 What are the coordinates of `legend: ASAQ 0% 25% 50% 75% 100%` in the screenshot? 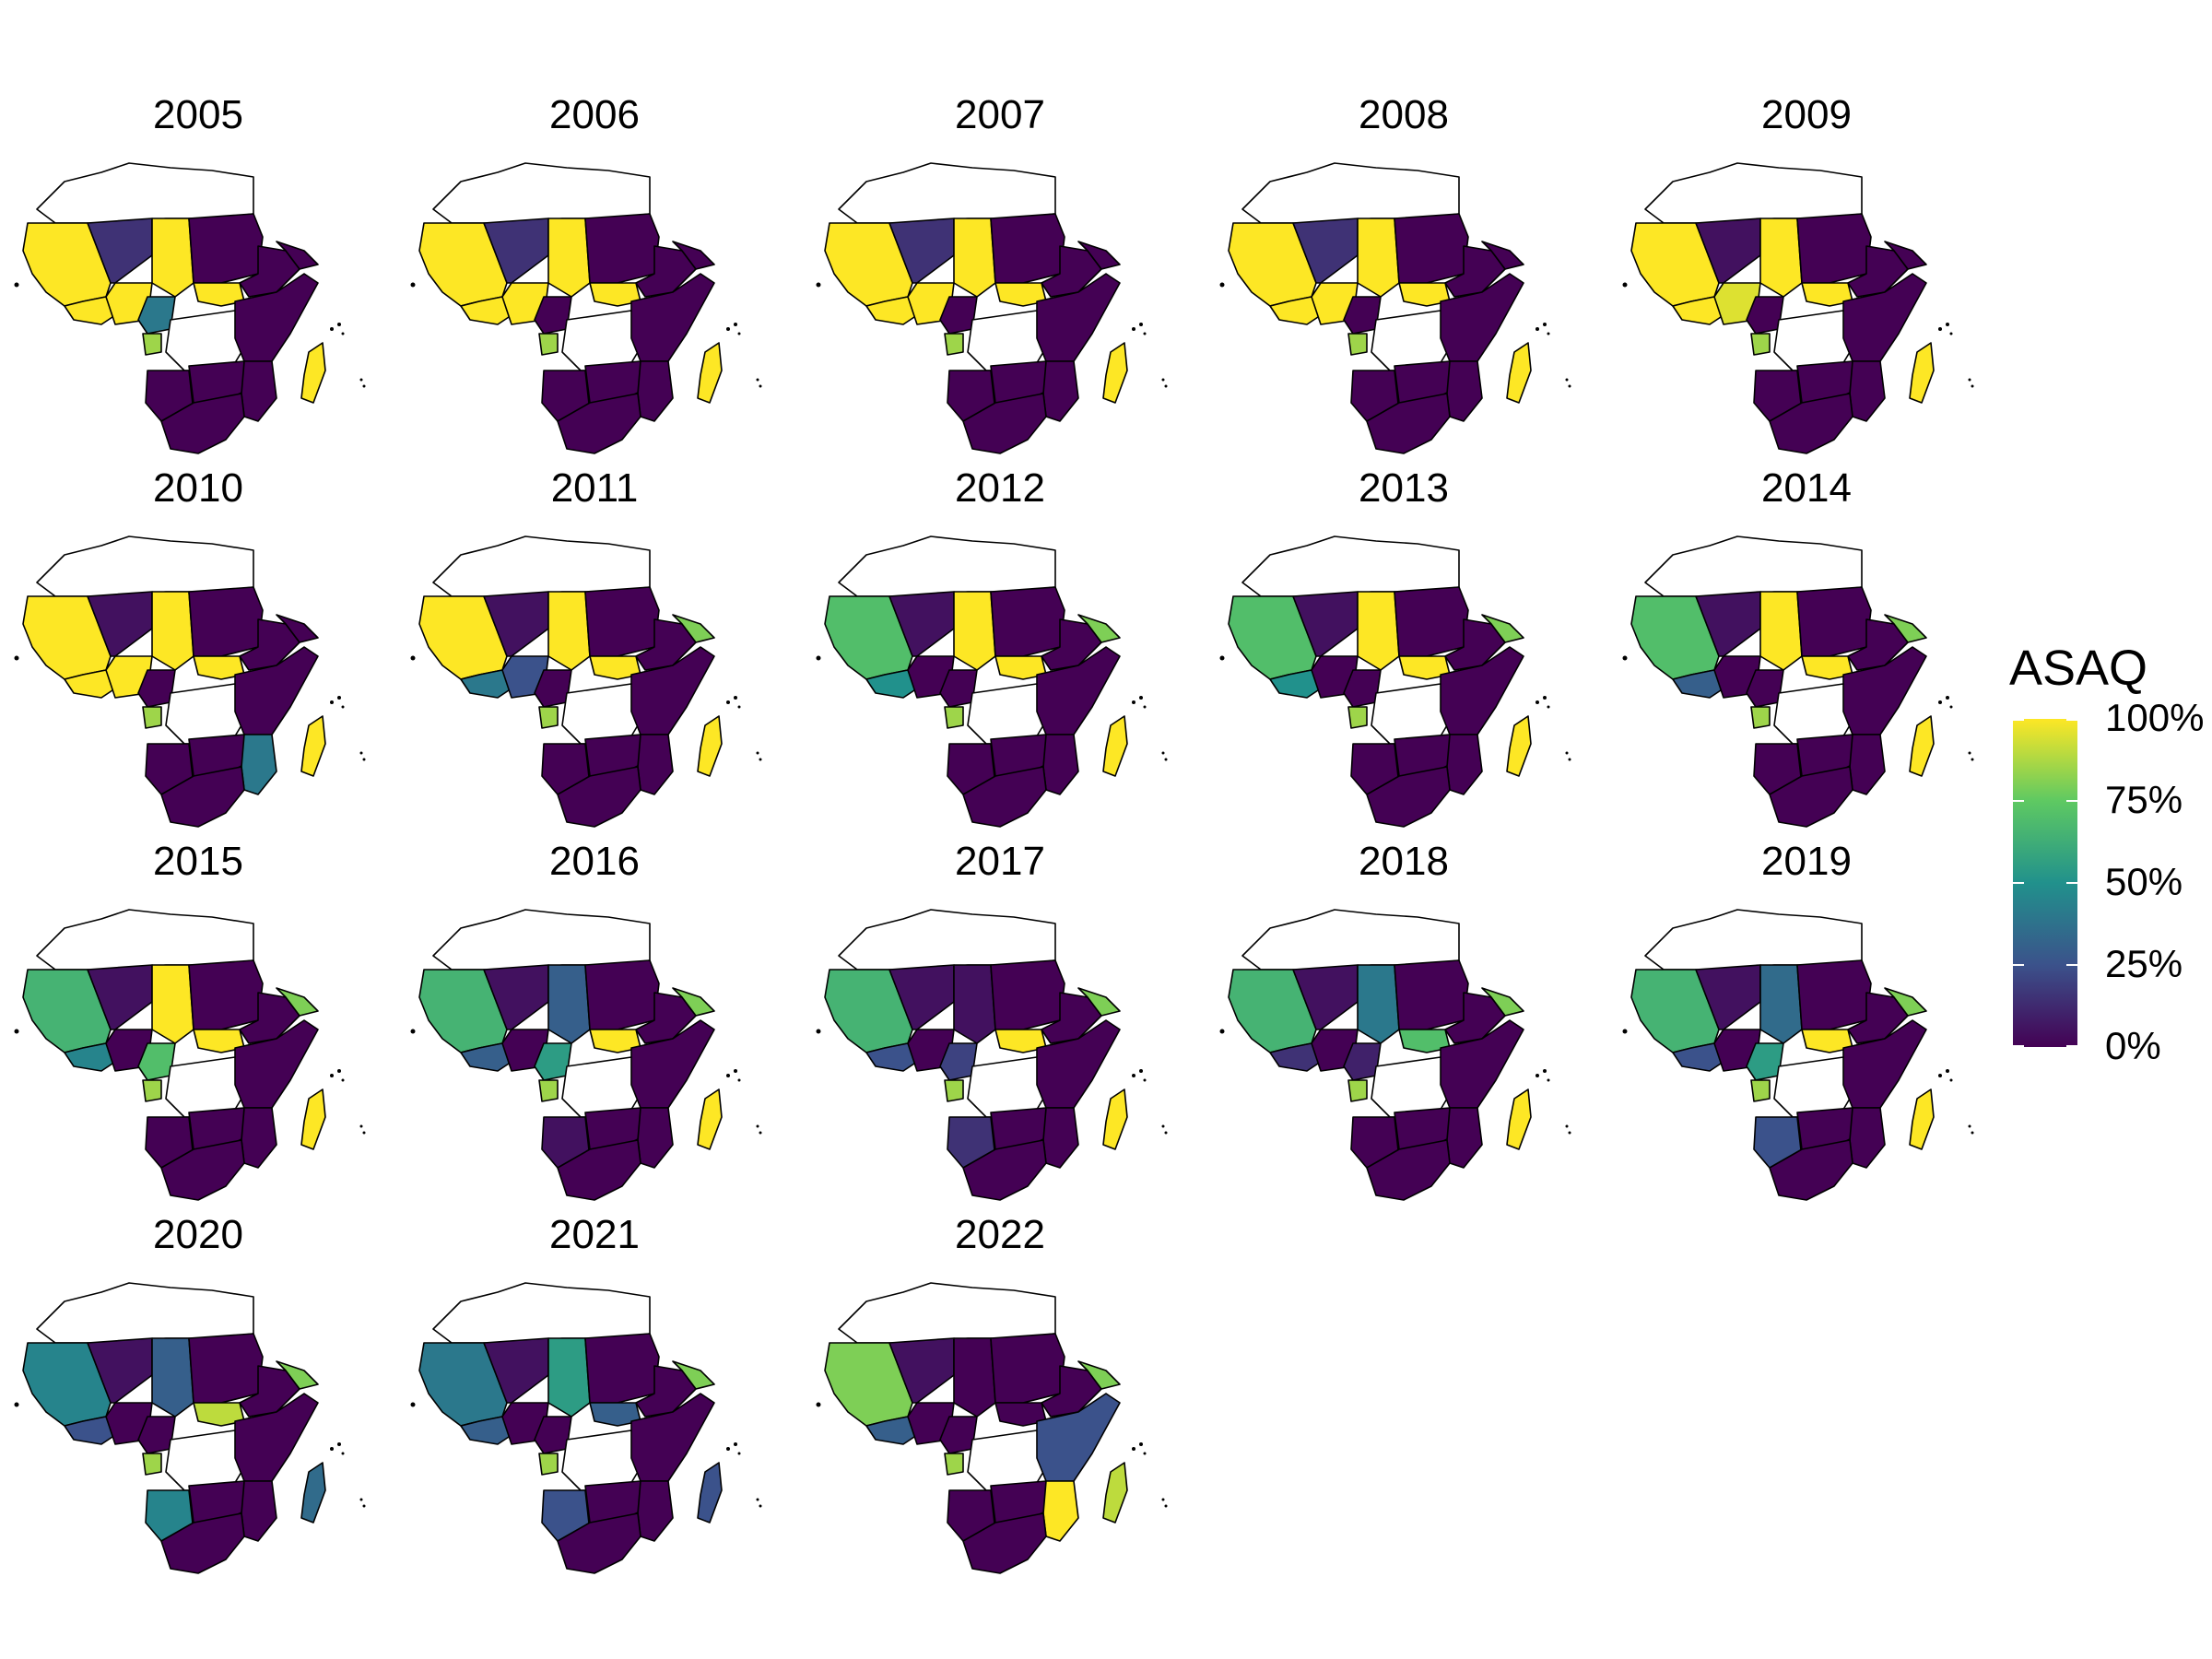 It's located at (2110, 857).